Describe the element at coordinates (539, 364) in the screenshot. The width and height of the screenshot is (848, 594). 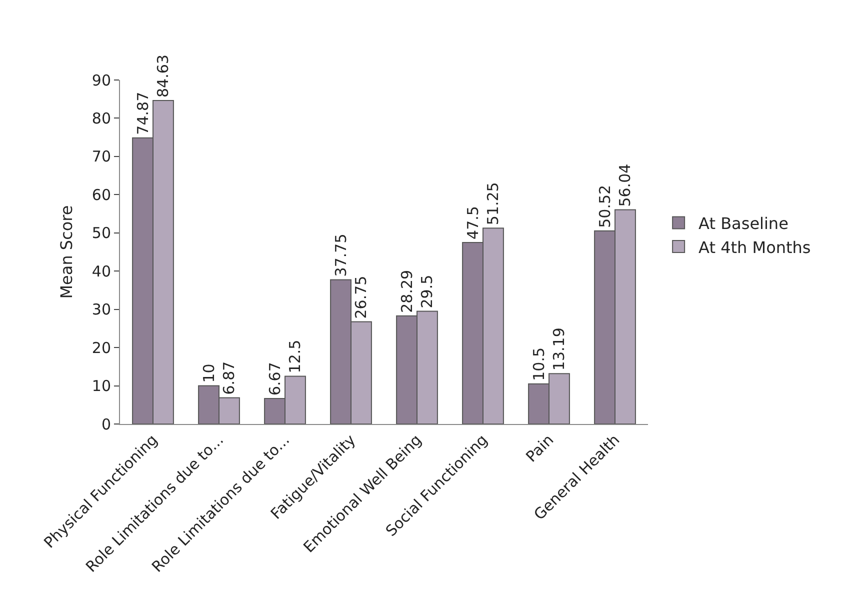
I see `data-label: 10.5` at that location.